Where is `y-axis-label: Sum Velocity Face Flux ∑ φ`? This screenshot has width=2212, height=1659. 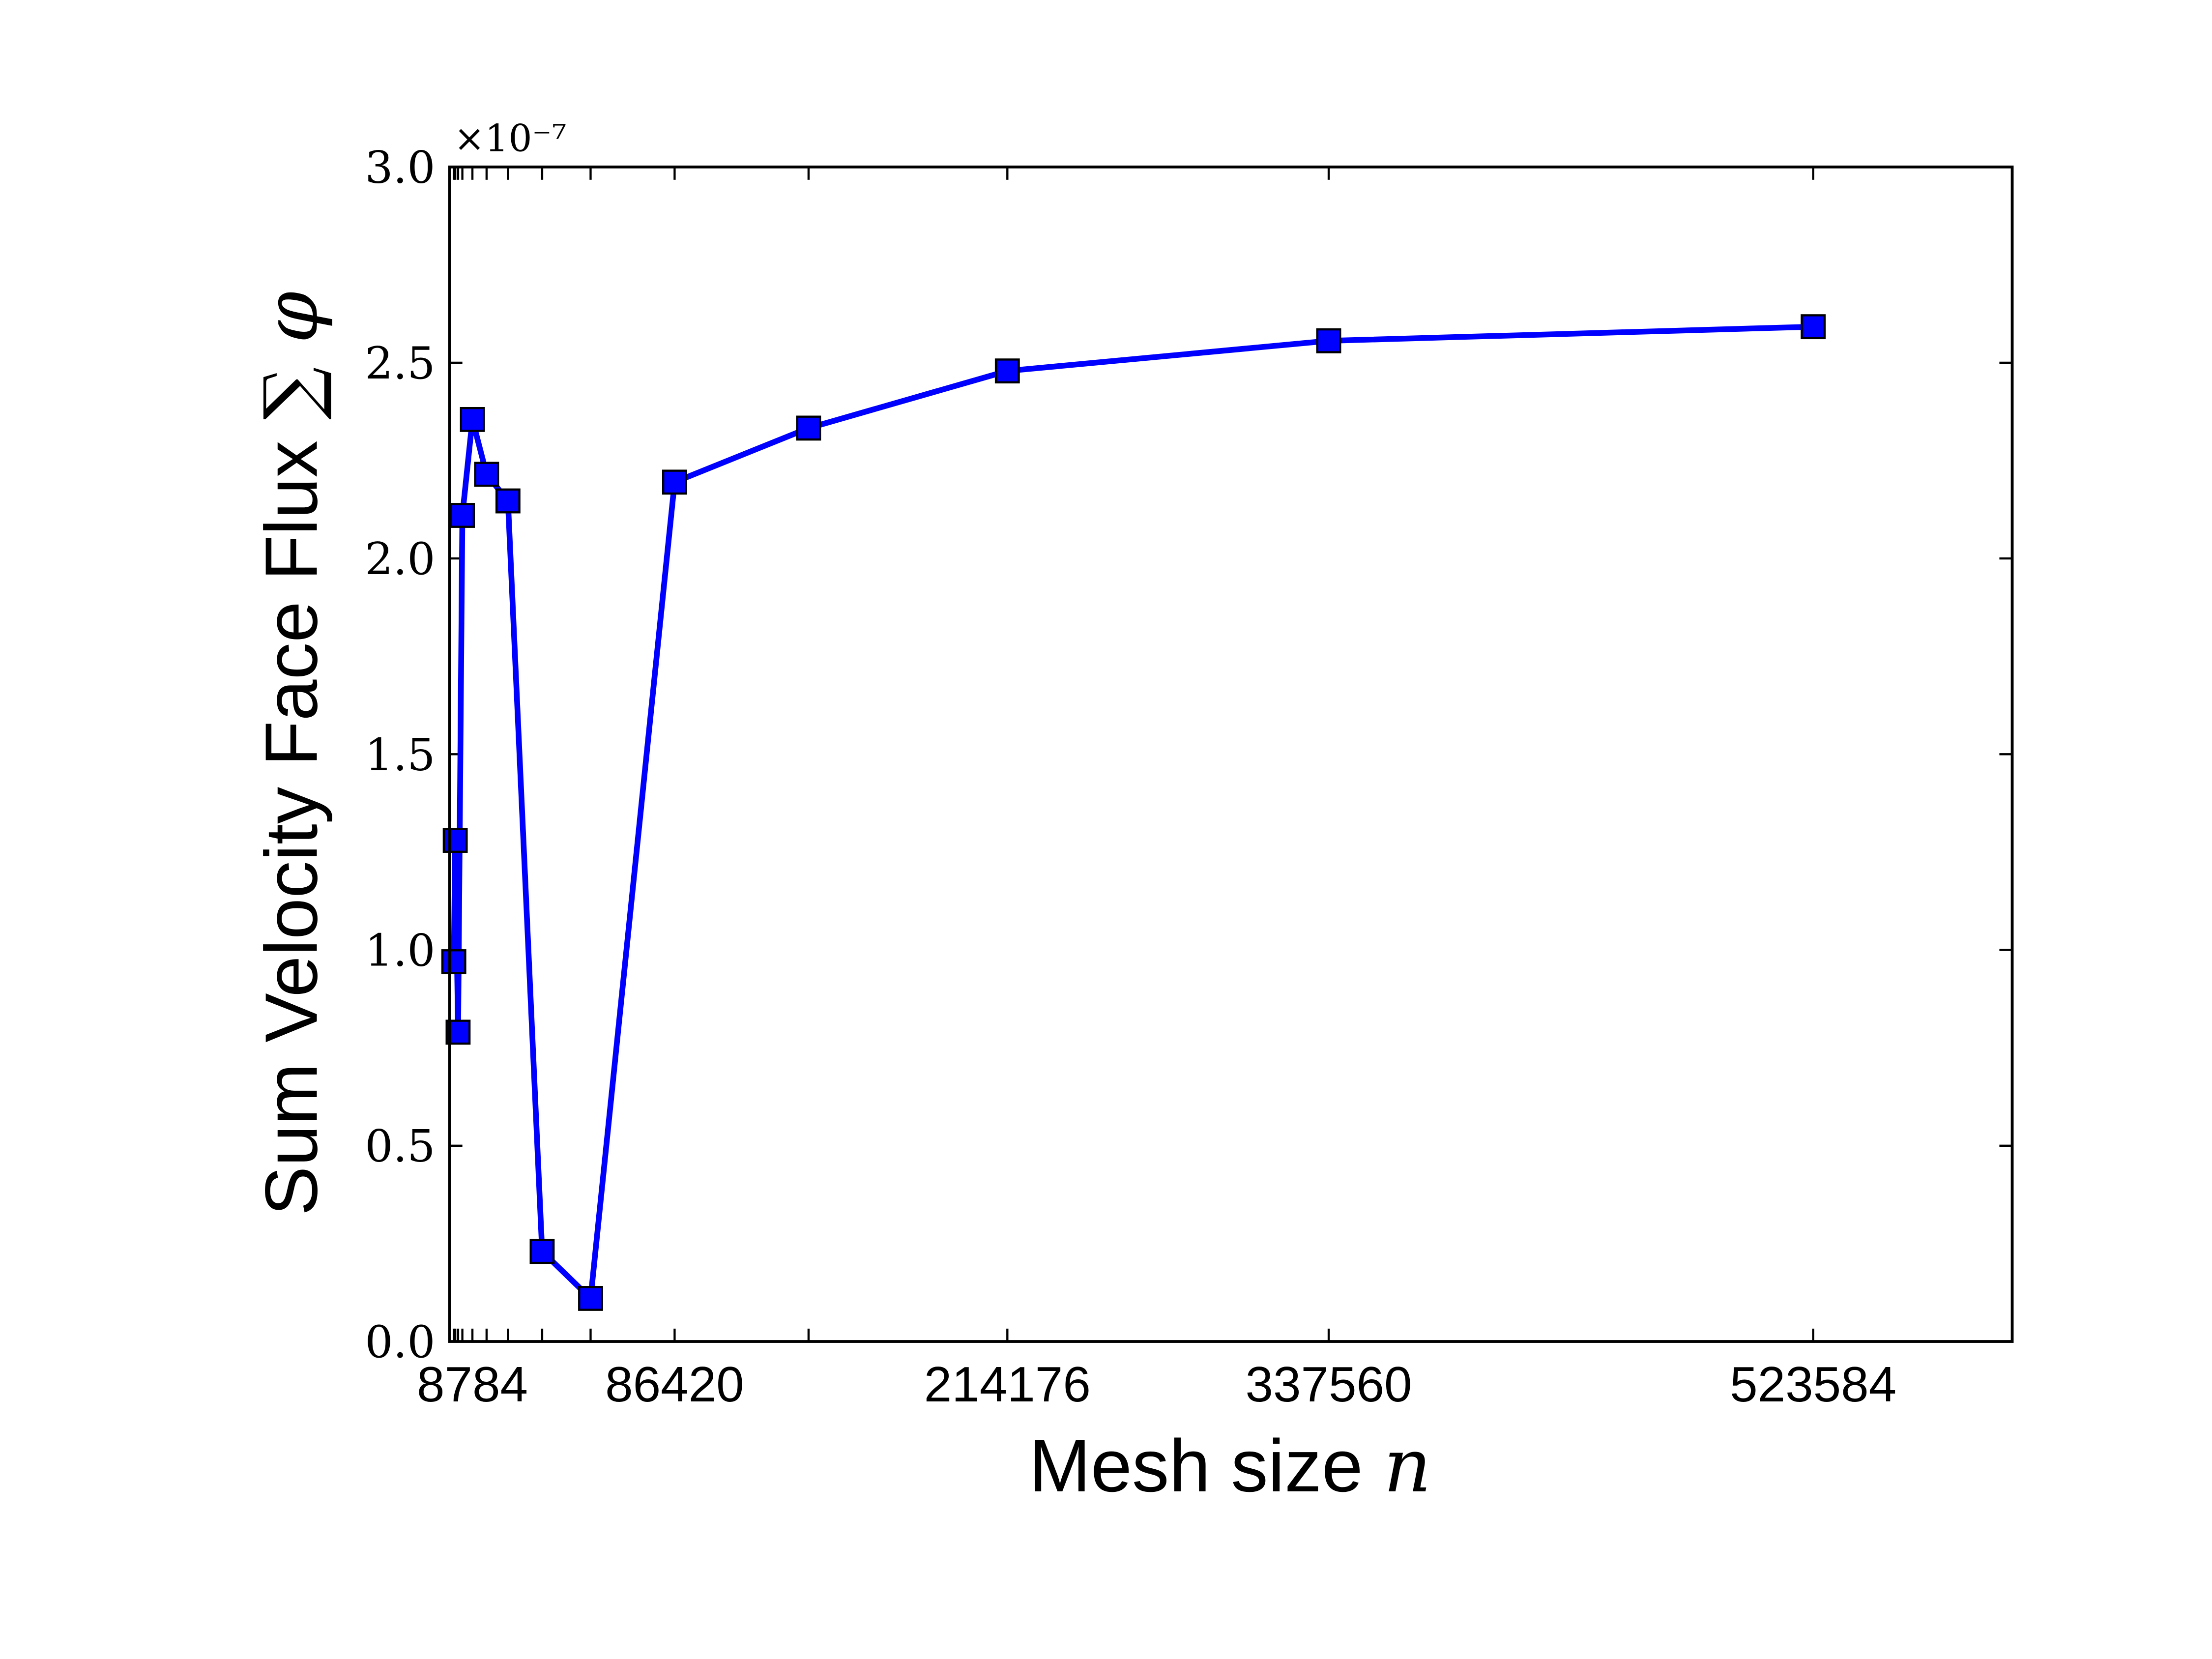
y-axis-label: Sum Velocity Face Flux ∑ φ is located at coordinates (292, 754).